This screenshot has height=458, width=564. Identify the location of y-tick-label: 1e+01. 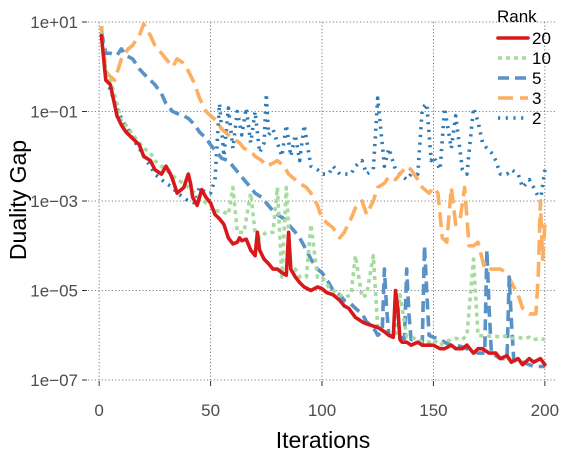
(54, 22).